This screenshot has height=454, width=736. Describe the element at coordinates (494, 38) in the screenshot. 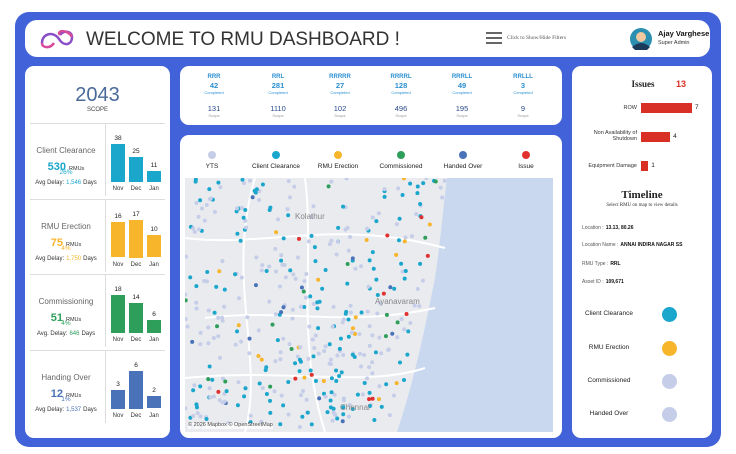

I see `menu-icon` at that location.